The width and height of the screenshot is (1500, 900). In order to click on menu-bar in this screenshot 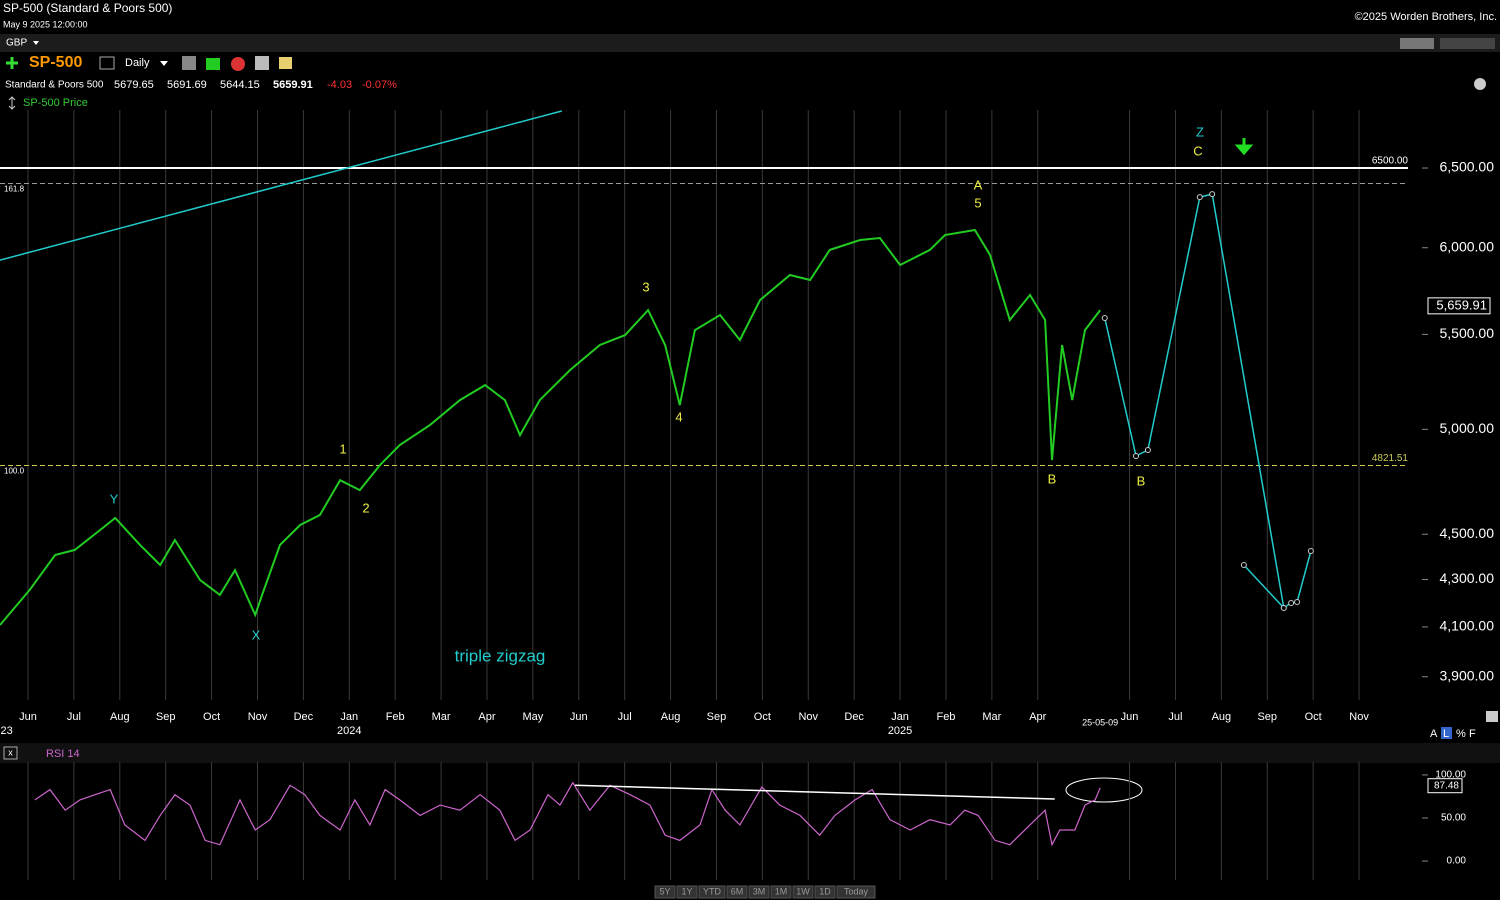, I will do `click(750, 43)`.